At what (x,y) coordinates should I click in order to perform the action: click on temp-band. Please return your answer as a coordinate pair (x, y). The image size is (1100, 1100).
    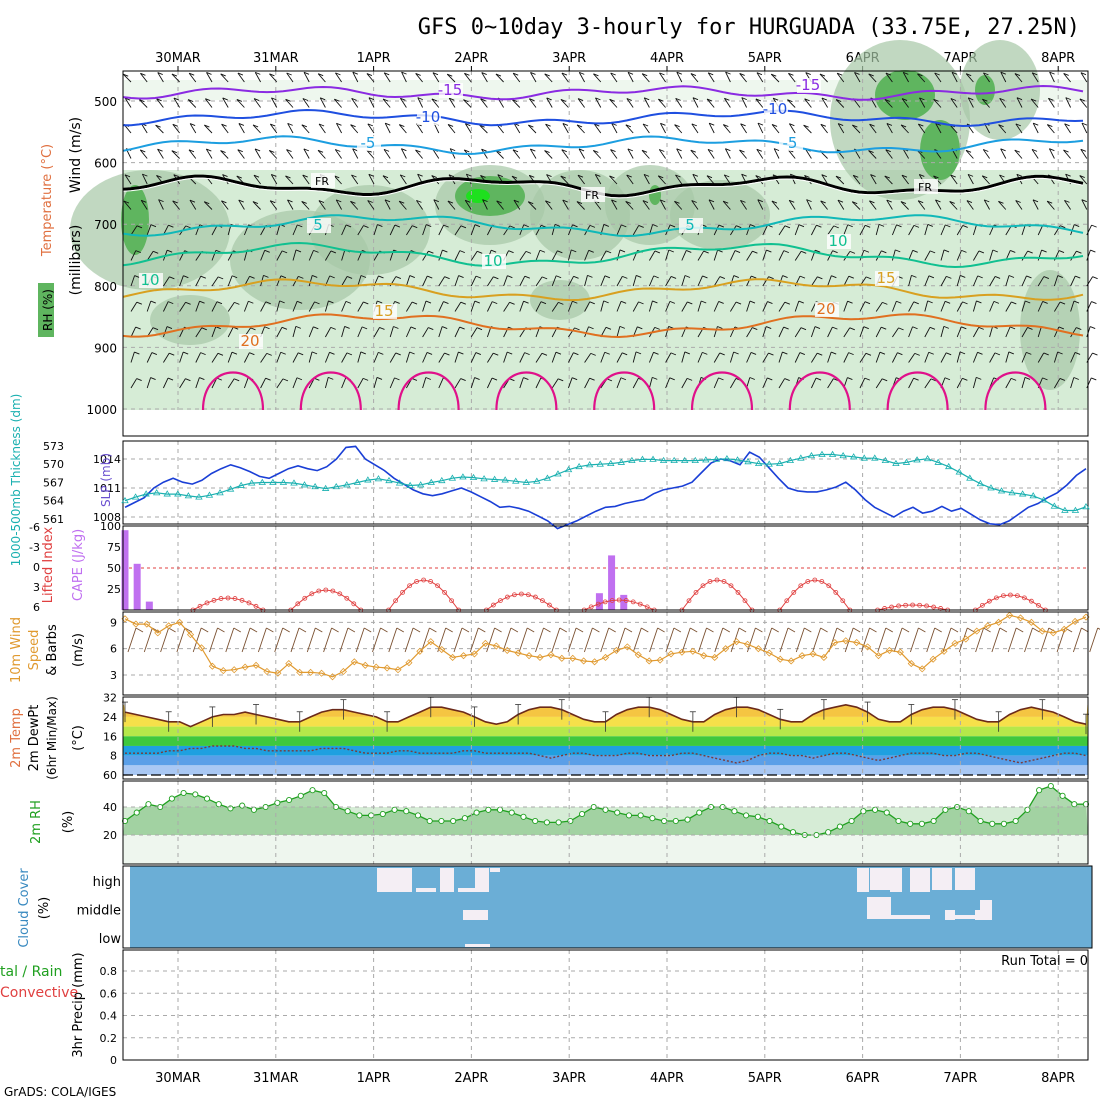
    Looking at the image, I should click on (605, 750).